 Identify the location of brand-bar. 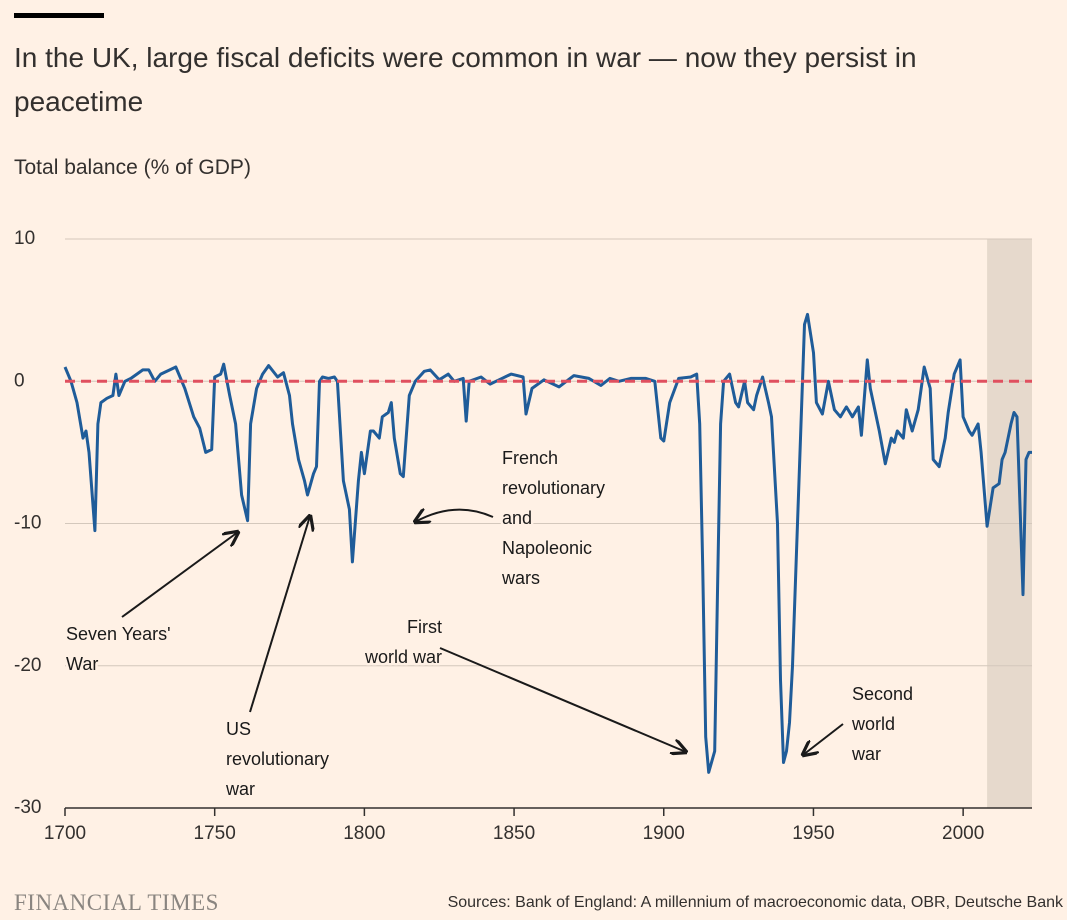
(59, 15).